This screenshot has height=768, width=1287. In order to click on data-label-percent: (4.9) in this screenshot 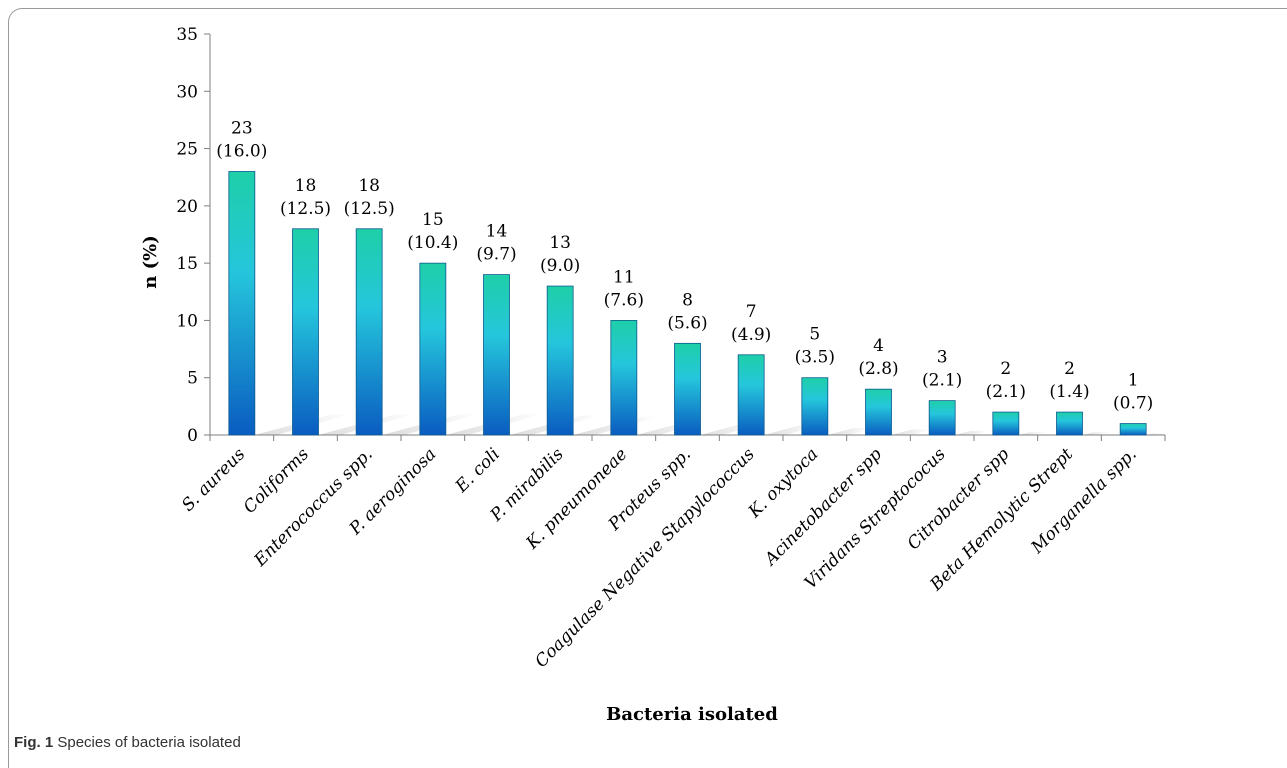, I will do `click(751, 335)`.